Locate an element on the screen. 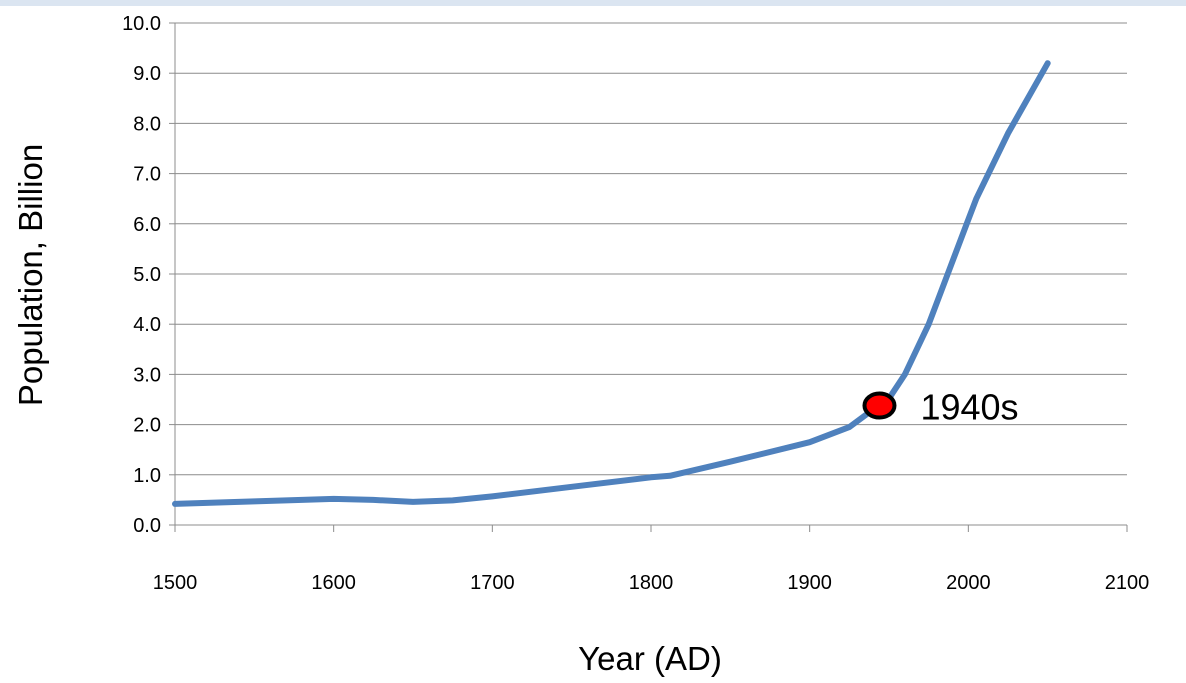  annotation-marker is located at coordinates (879, 405).